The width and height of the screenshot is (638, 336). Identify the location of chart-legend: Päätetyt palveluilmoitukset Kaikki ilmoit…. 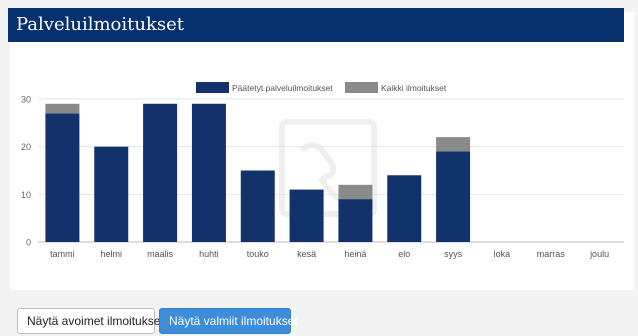
(321, 87).